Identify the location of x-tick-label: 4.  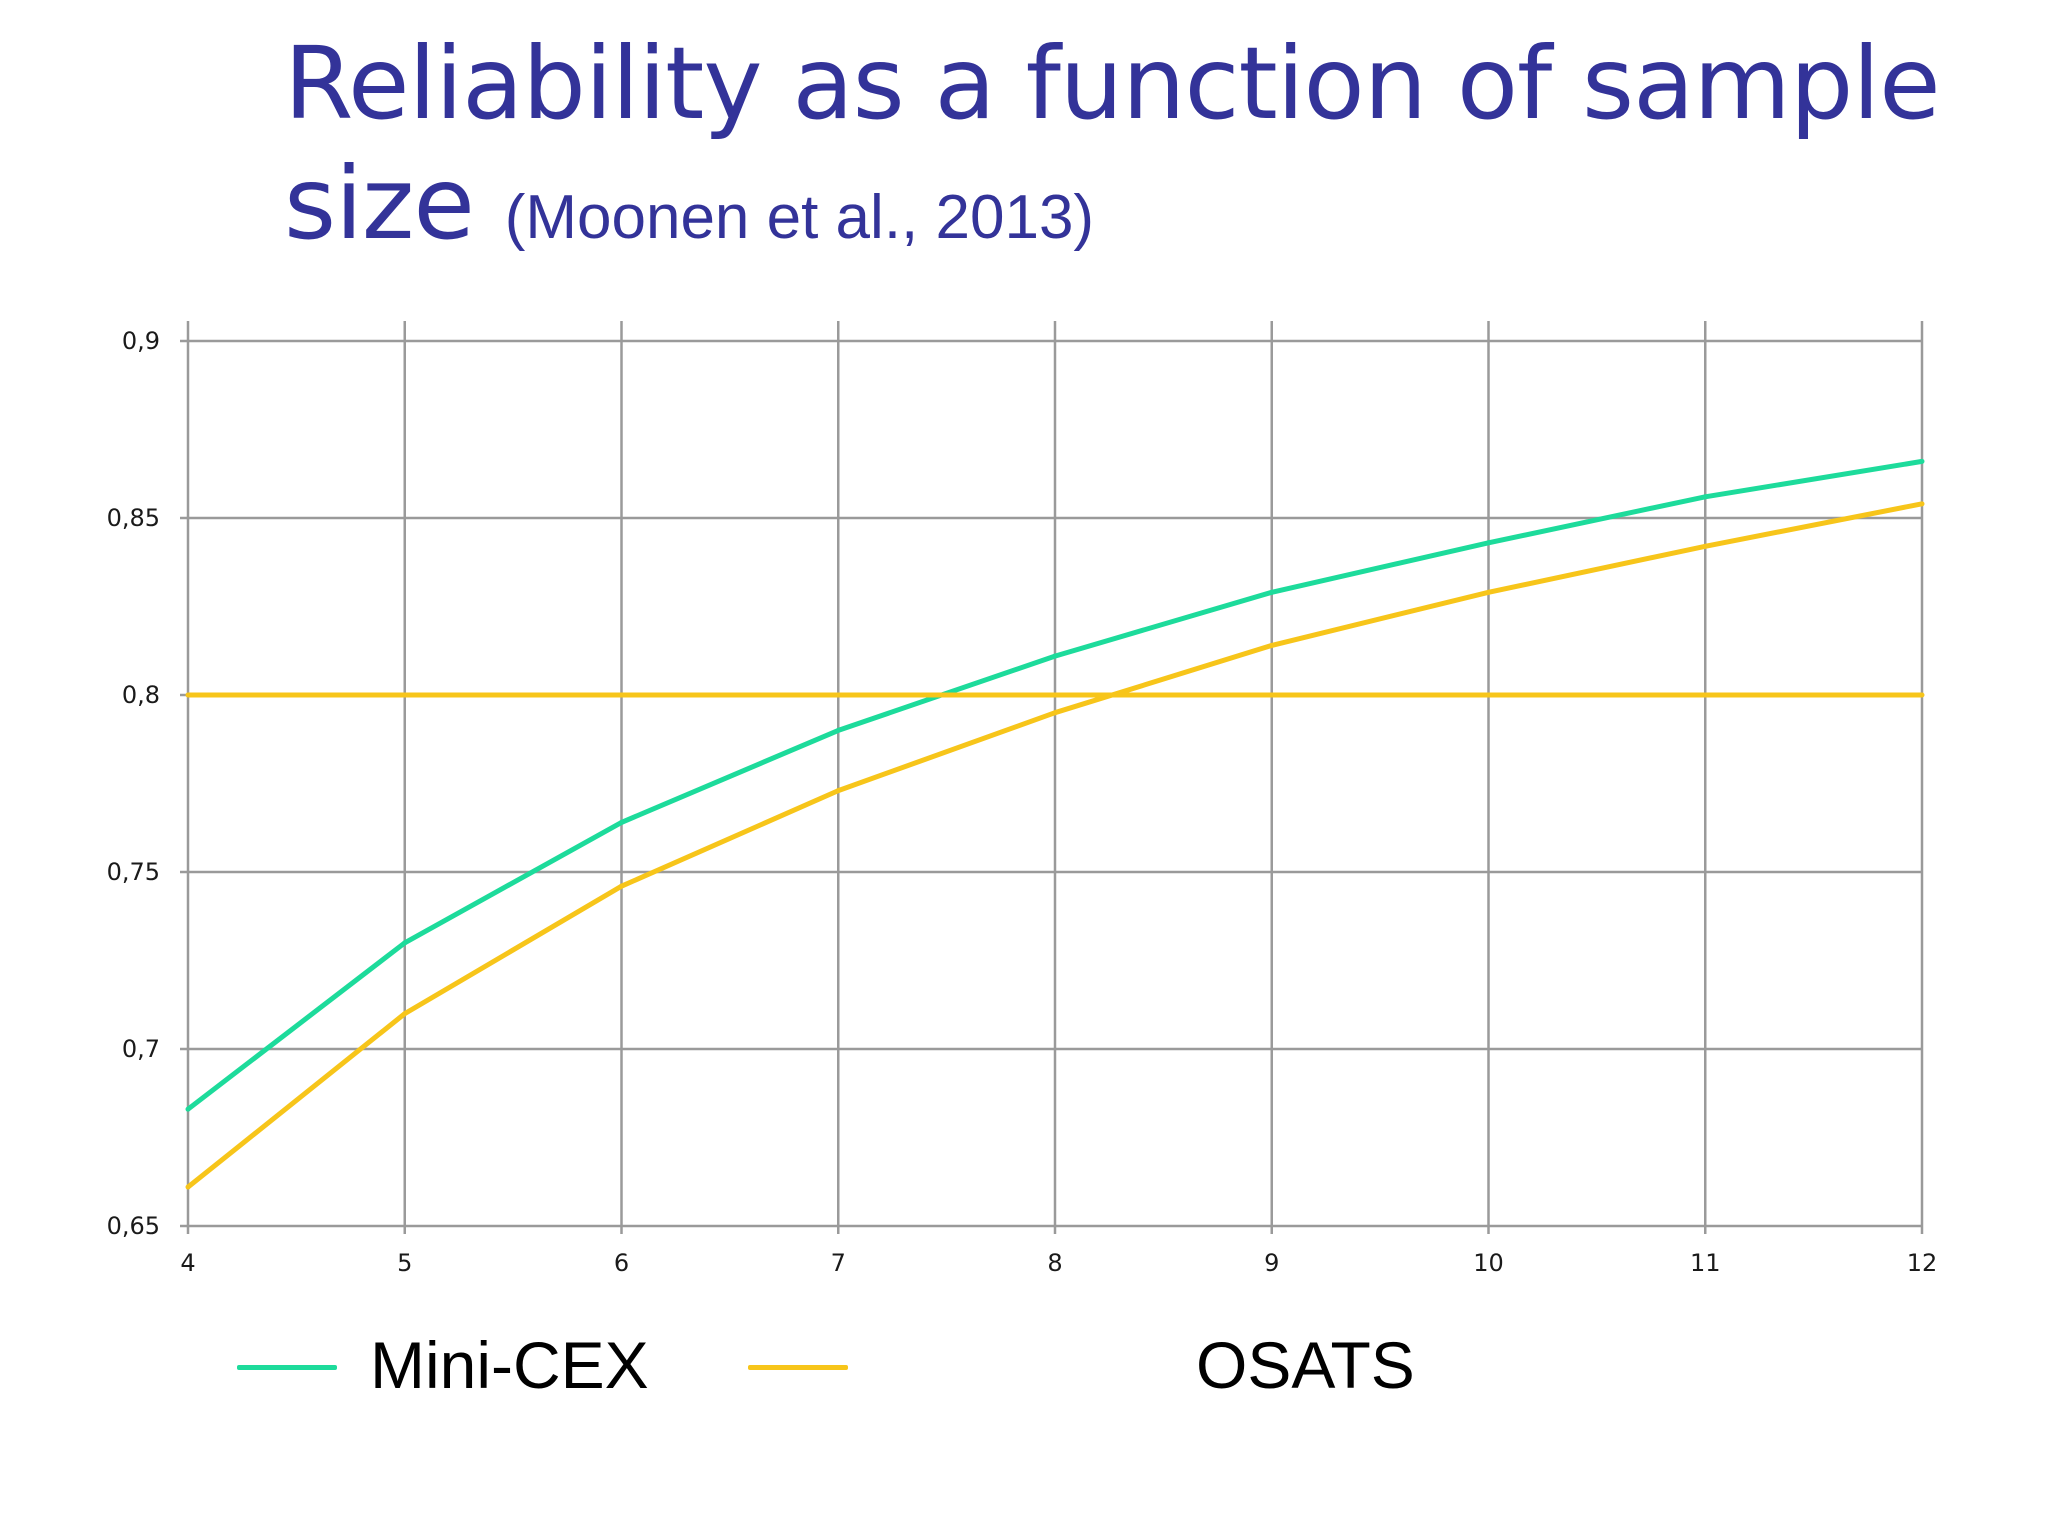
(187, 1263).